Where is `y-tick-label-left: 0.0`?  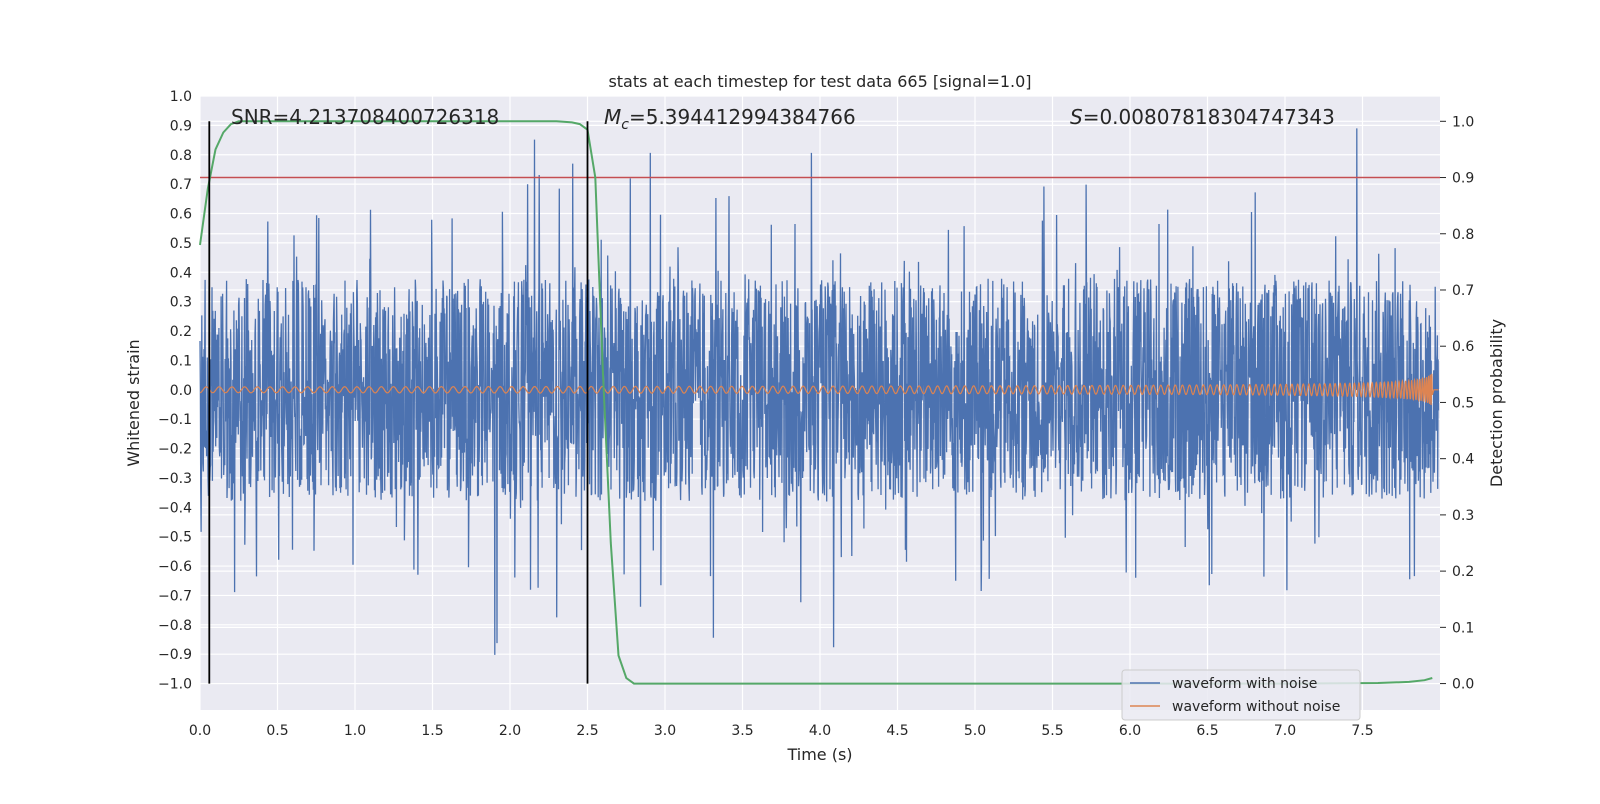 y-tick-label-left: 0.0 is located at coordinates (181, 391).